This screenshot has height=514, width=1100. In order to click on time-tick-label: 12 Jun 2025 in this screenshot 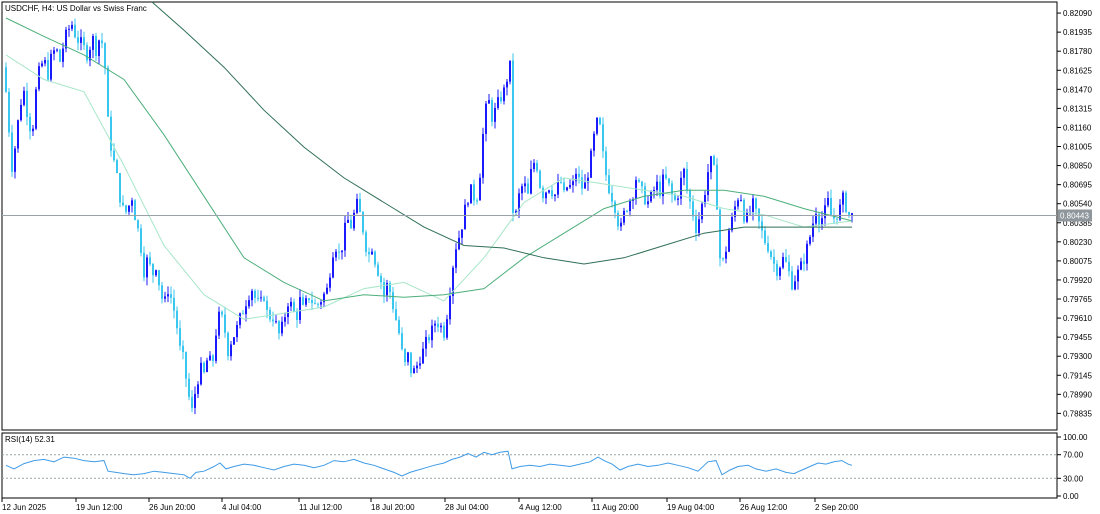, I will do `click(24, 507)`.